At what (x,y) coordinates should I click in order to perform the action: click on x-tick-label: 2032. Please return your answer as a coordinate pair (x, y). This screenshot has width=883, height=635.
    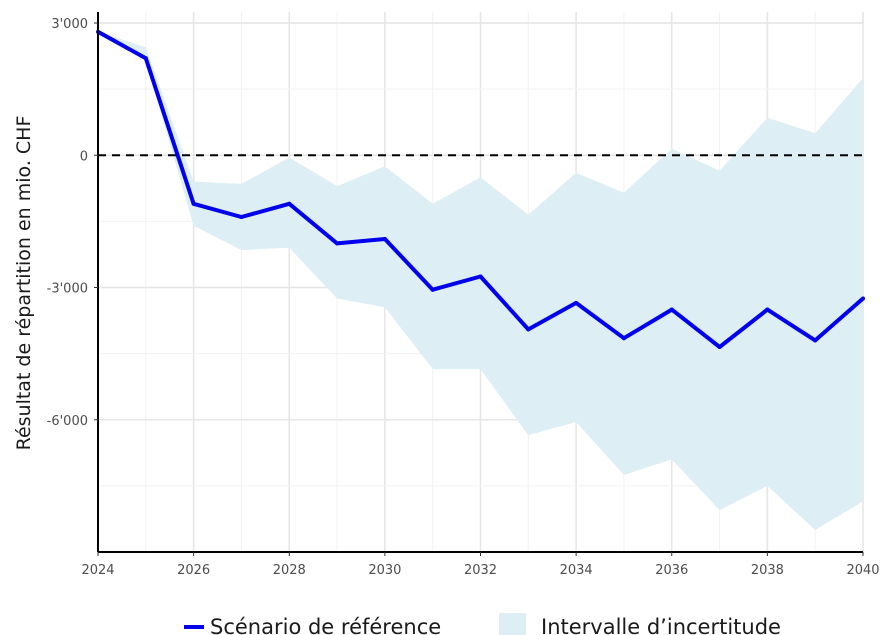
    Looking at the image, I should click on (480, 570).